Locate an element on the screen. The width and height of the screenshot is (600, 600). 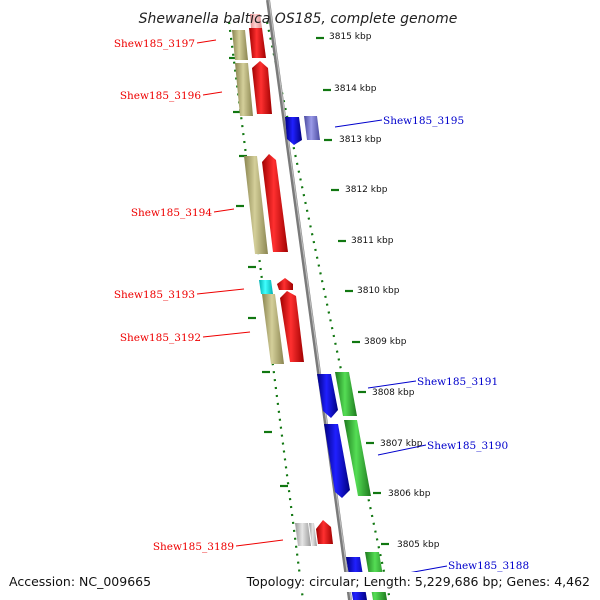
gene-label-shew185-3193: Shew185_3193 is located at coordinates (154, 295).